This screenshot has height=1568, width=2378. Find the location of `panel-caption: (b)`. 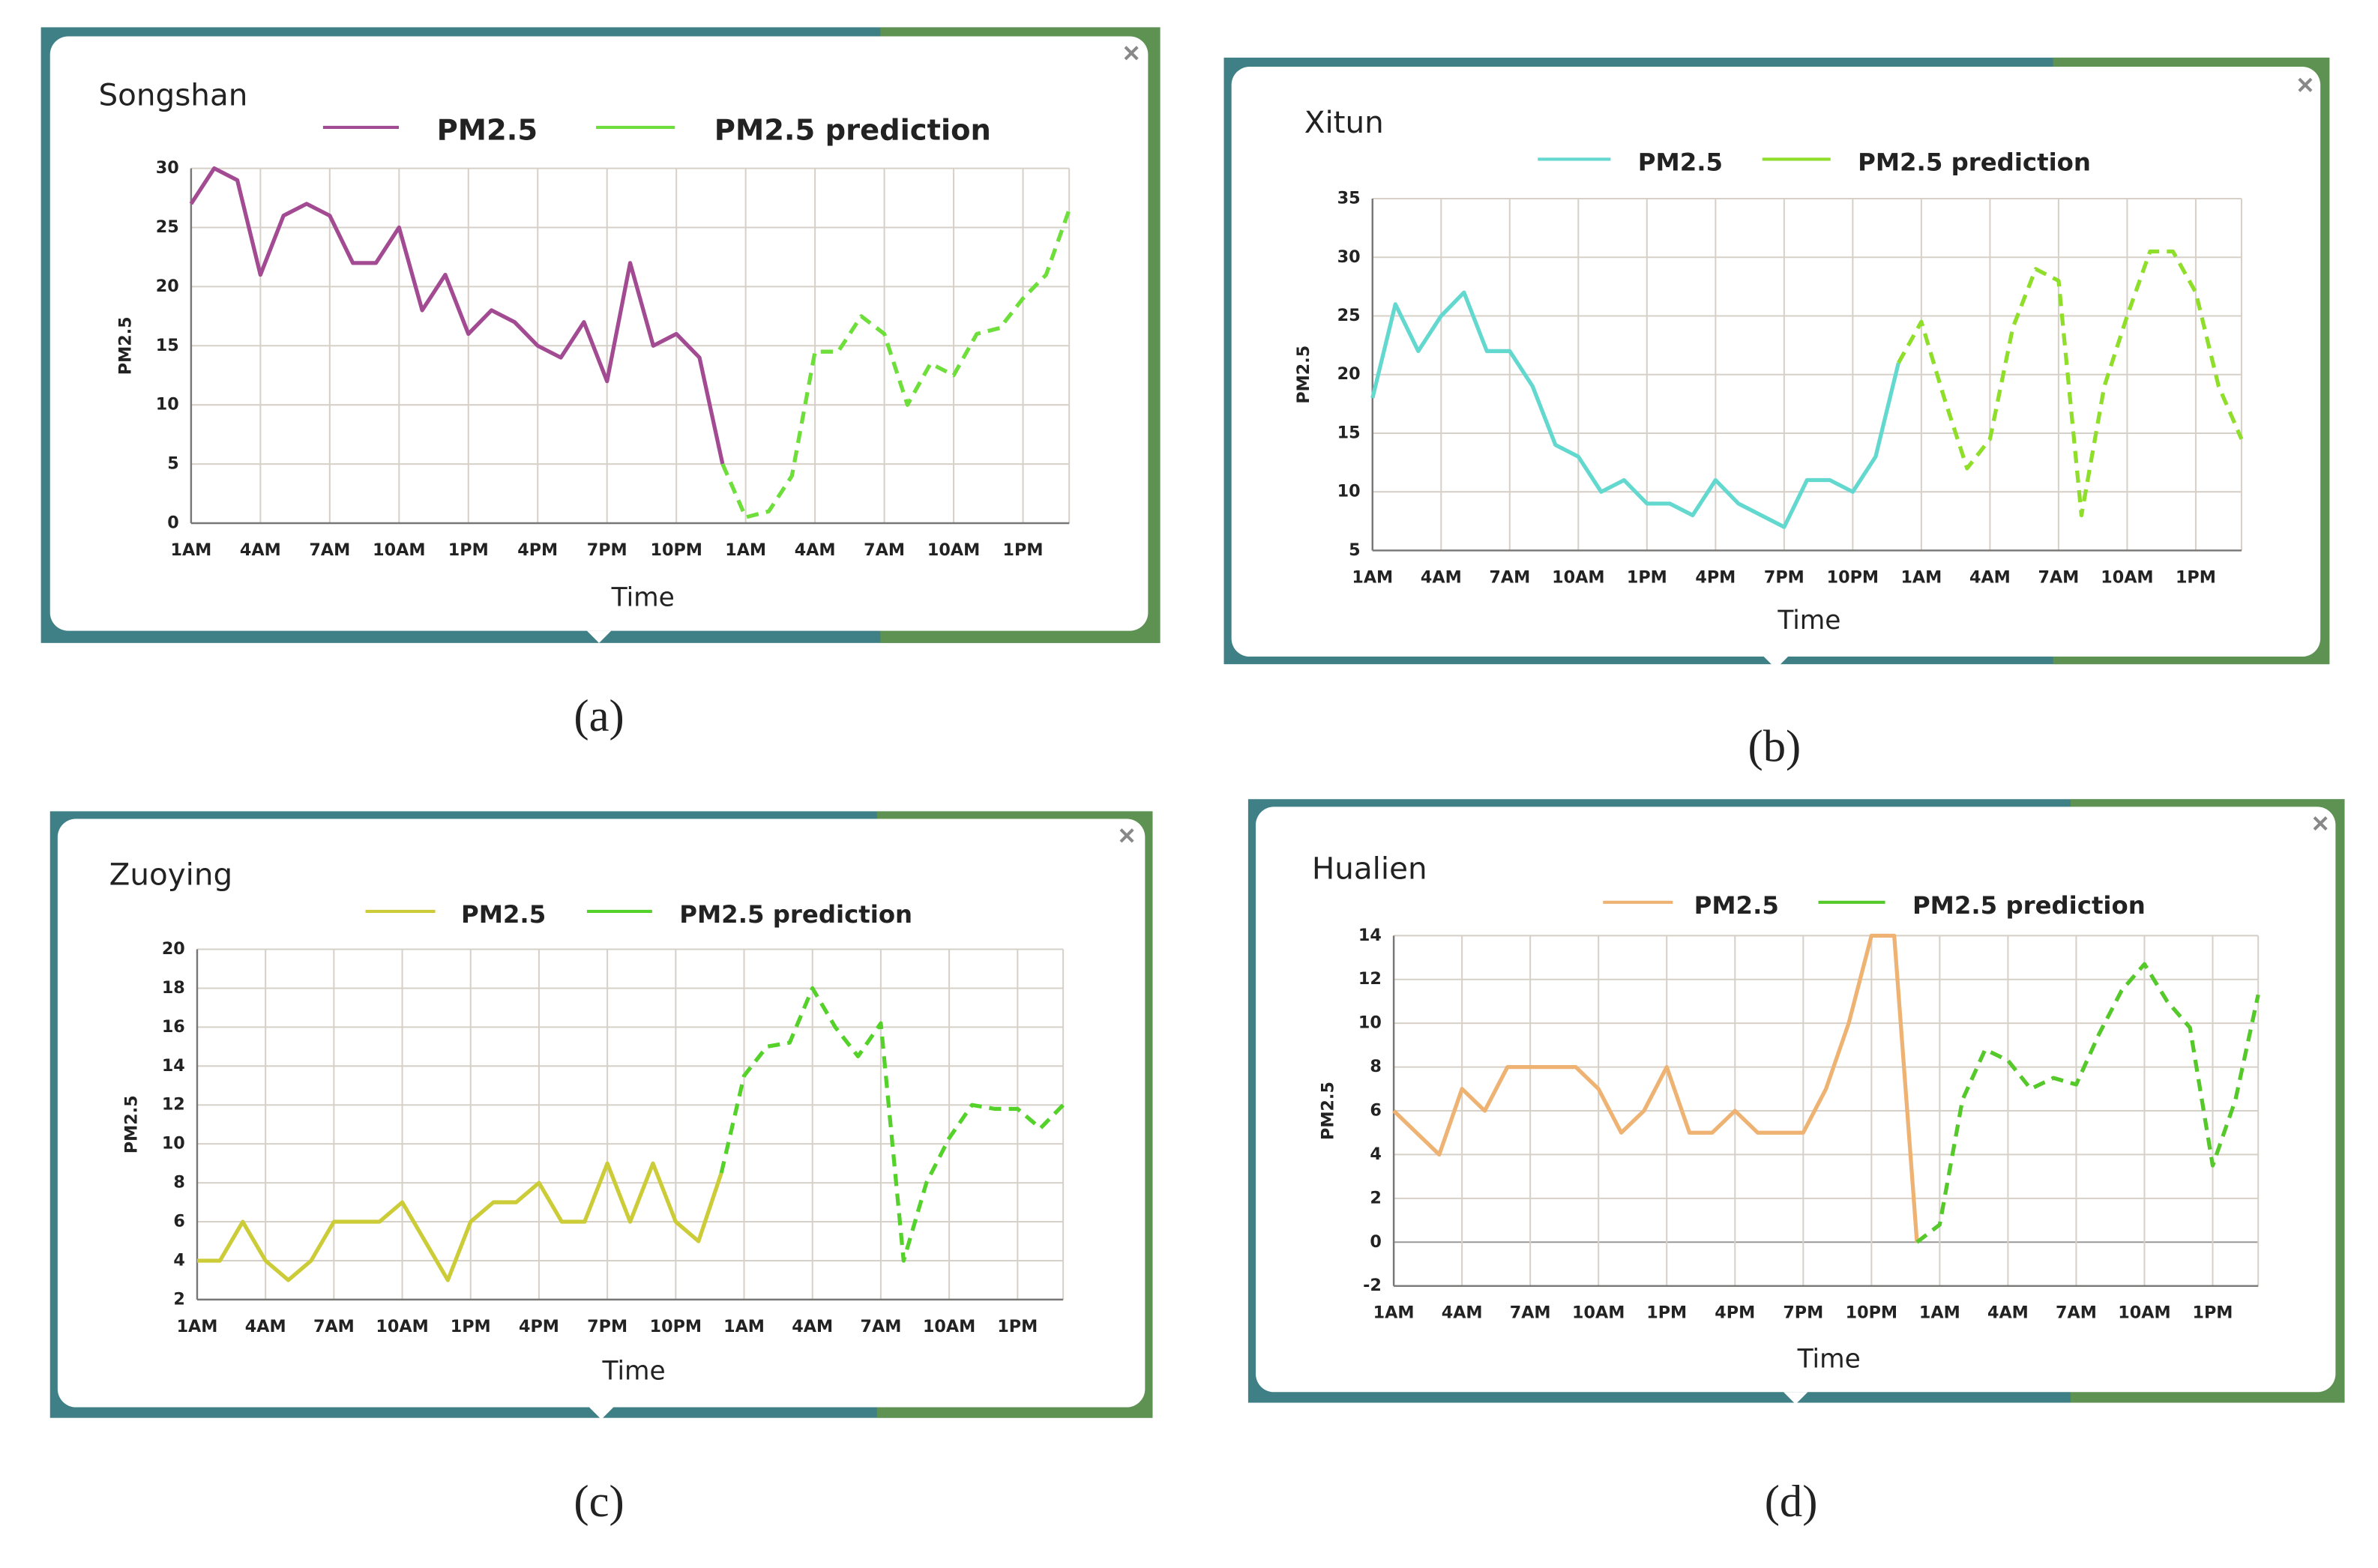

panel-caption: (b) is located at coordinates (1775, 746).